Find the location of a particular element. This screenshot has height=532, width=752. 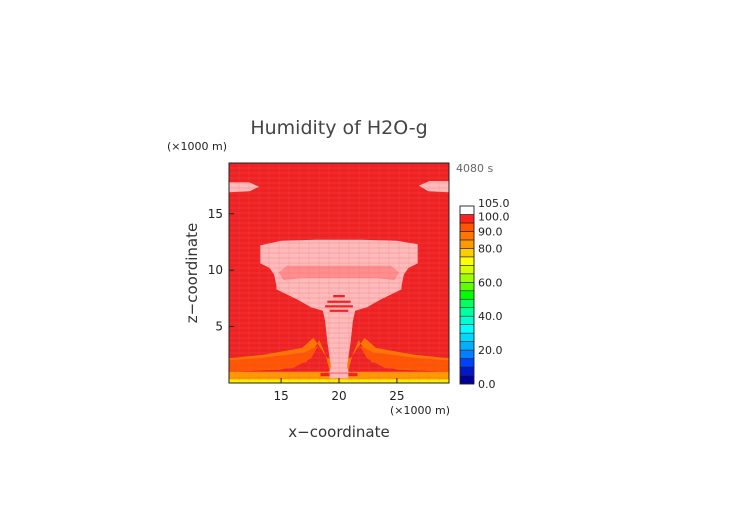

contour-cloud-anvil-lower is located at coordinates (339, 321).